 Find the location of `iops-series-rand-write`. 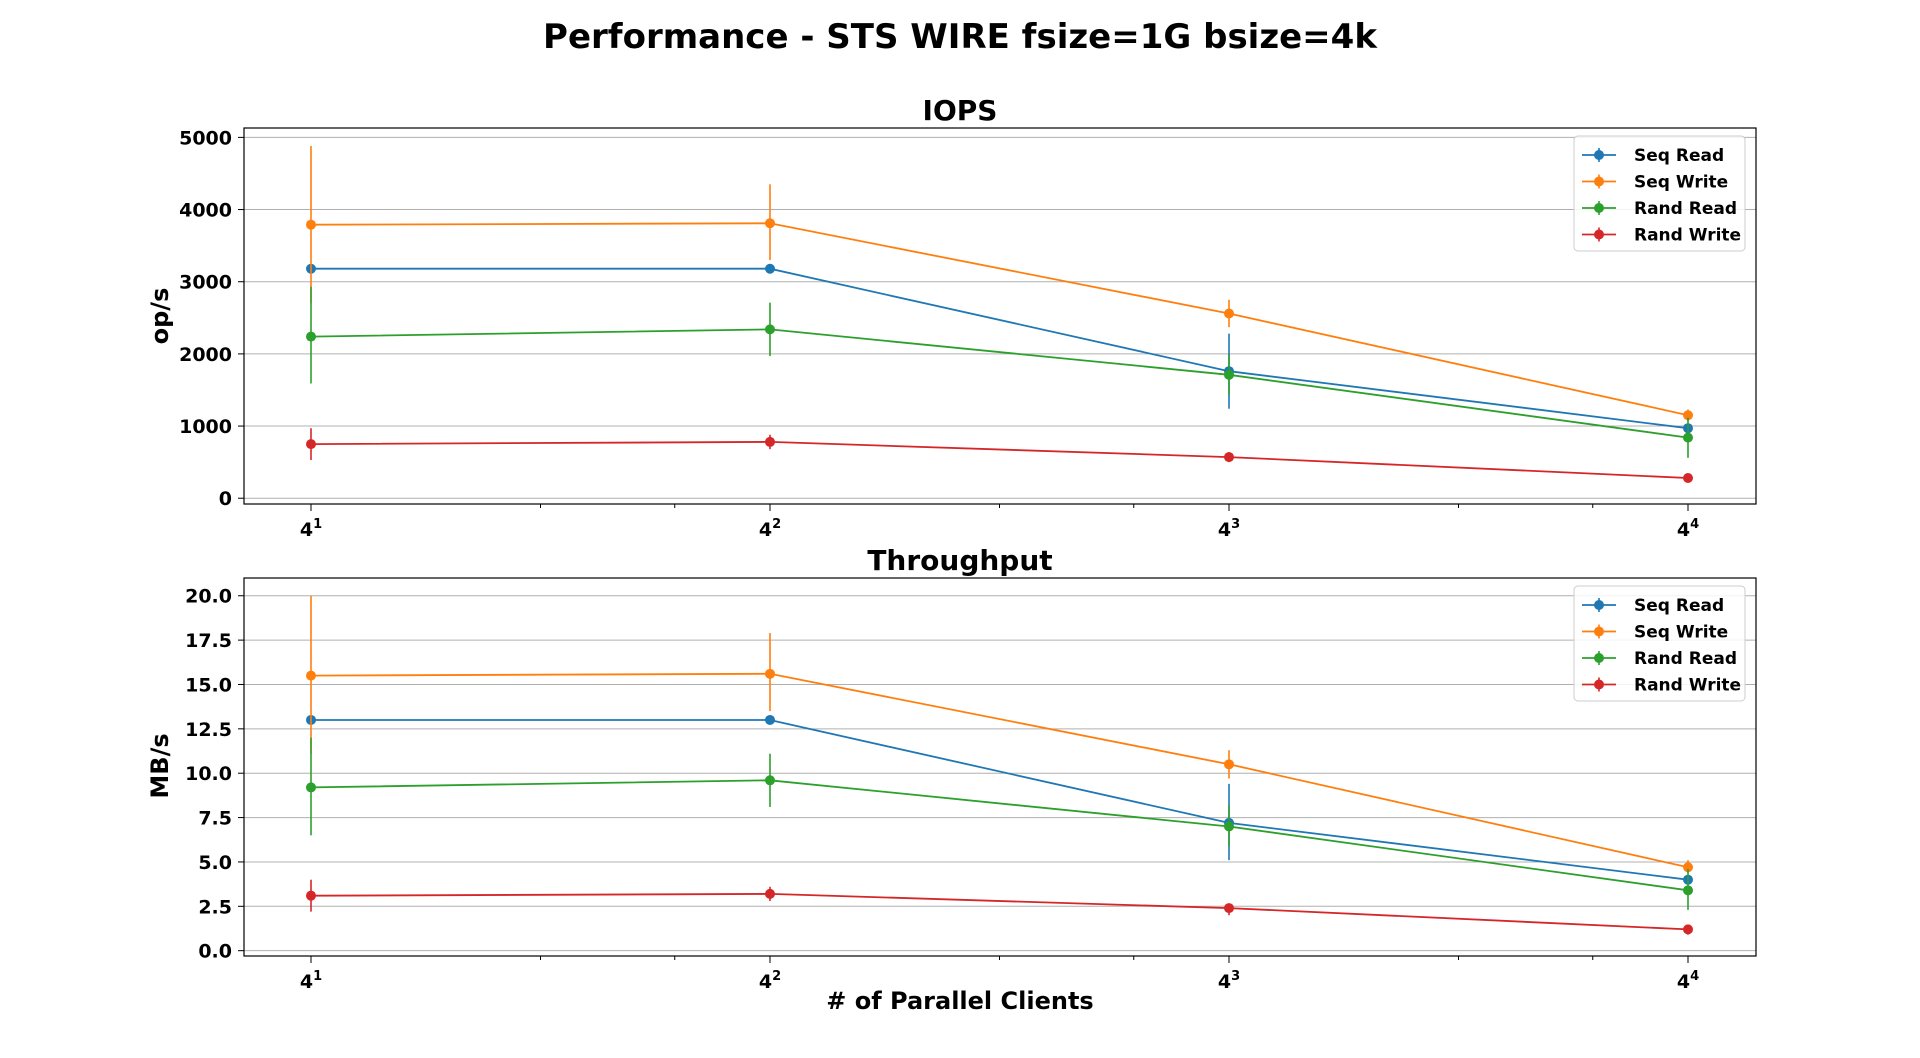

iops-series-rand-write is located at coordinates (999, 456).